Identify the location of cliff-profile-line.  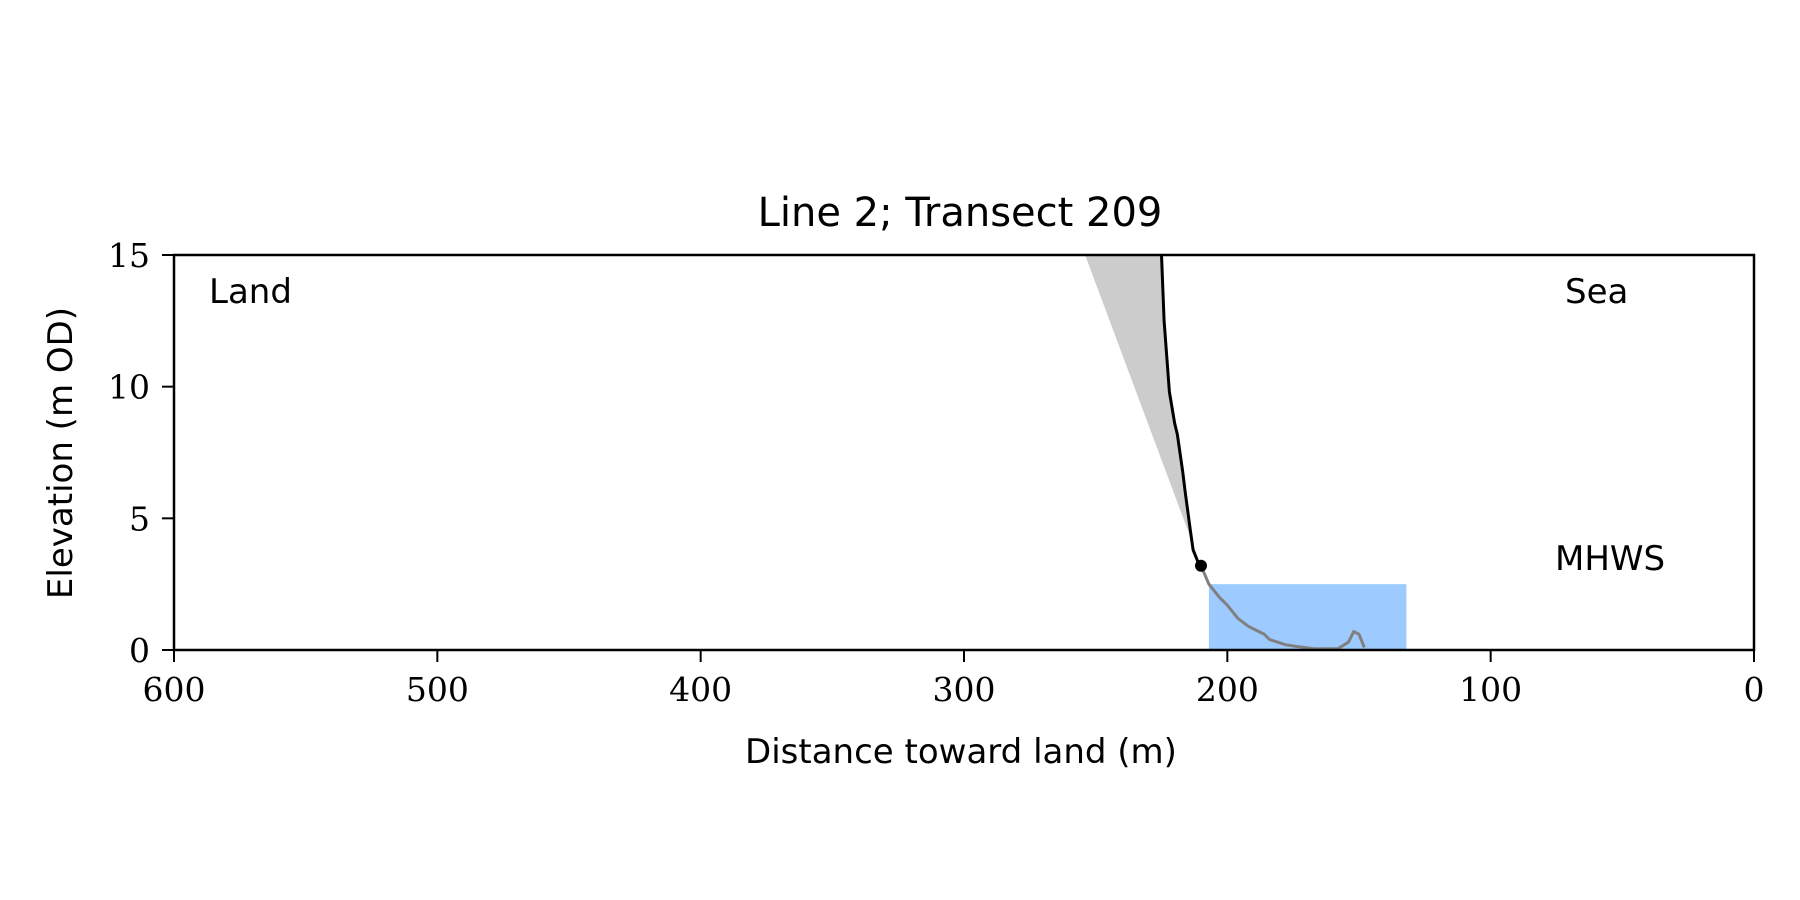
(1181, 410).